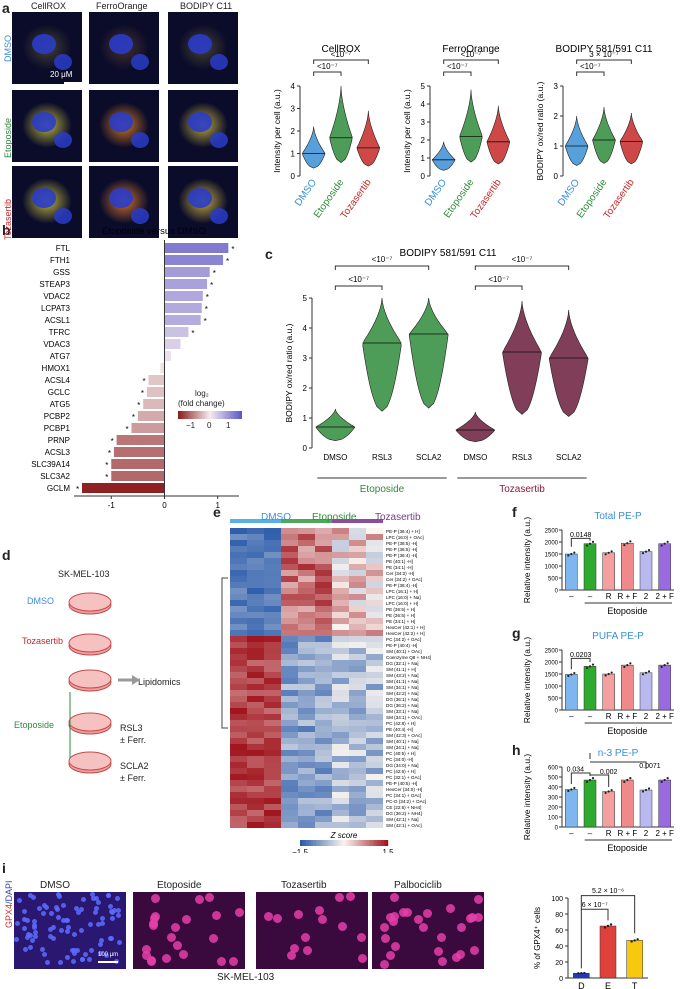  What do you see at coordinates (552, 664) in the screenshot?
I see `y-tick-label: 2000` at bounding box center [552, 664].